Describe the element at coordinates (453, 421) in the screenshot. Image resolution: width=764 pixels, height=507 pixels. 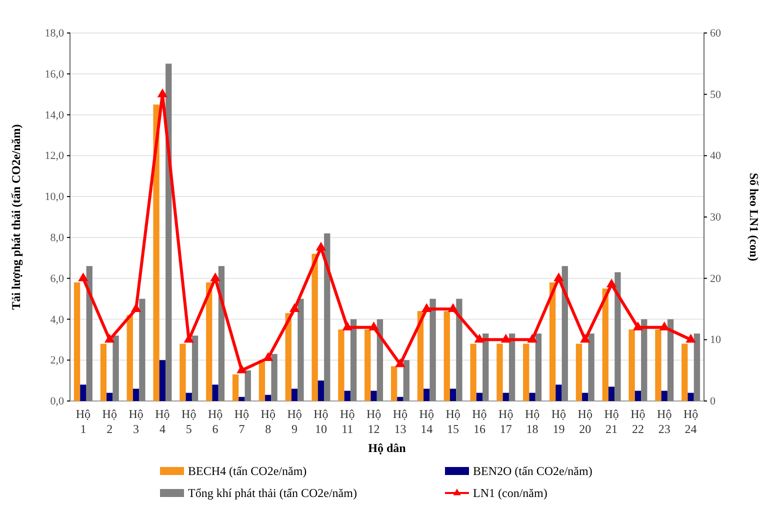
I see `x-tick-label: Hộ 15` at that location.